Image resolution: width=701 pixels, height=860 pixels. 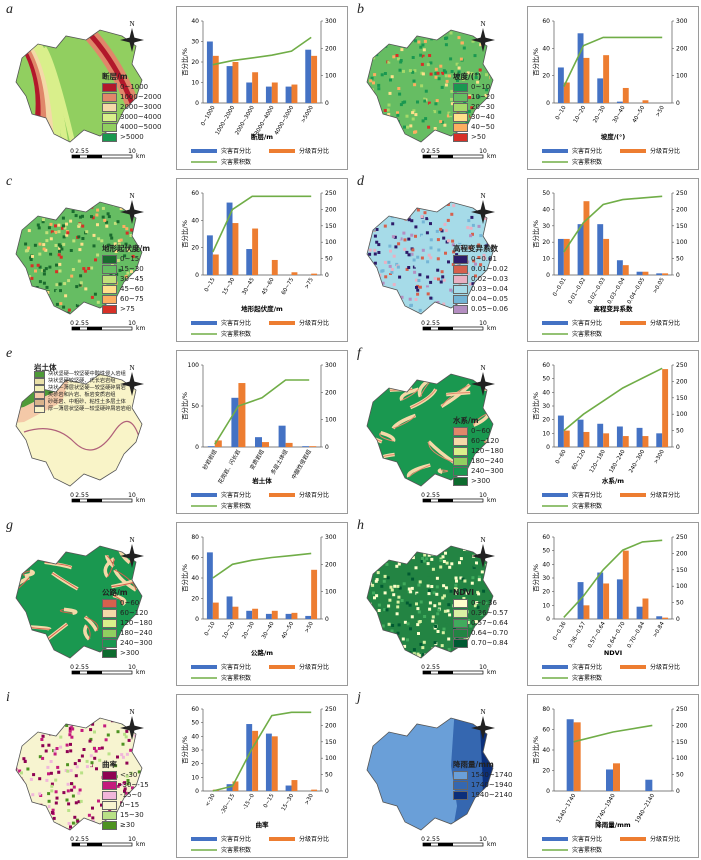 What do you see at coordinates (226, 121) in the screenshot?
I see `x-tick-label: 1000~2000` at bounding box center [226, 121].